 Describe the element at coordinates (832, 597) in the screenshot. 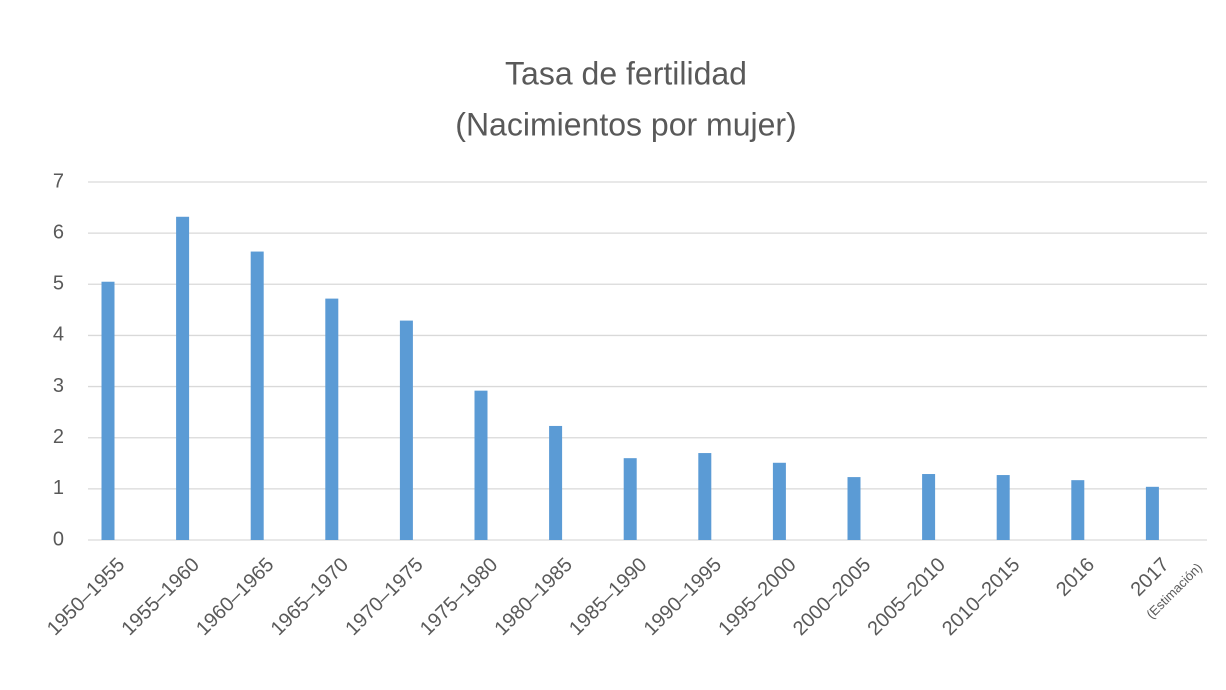

I see `x-tick-label: 2000–2005` at that location.